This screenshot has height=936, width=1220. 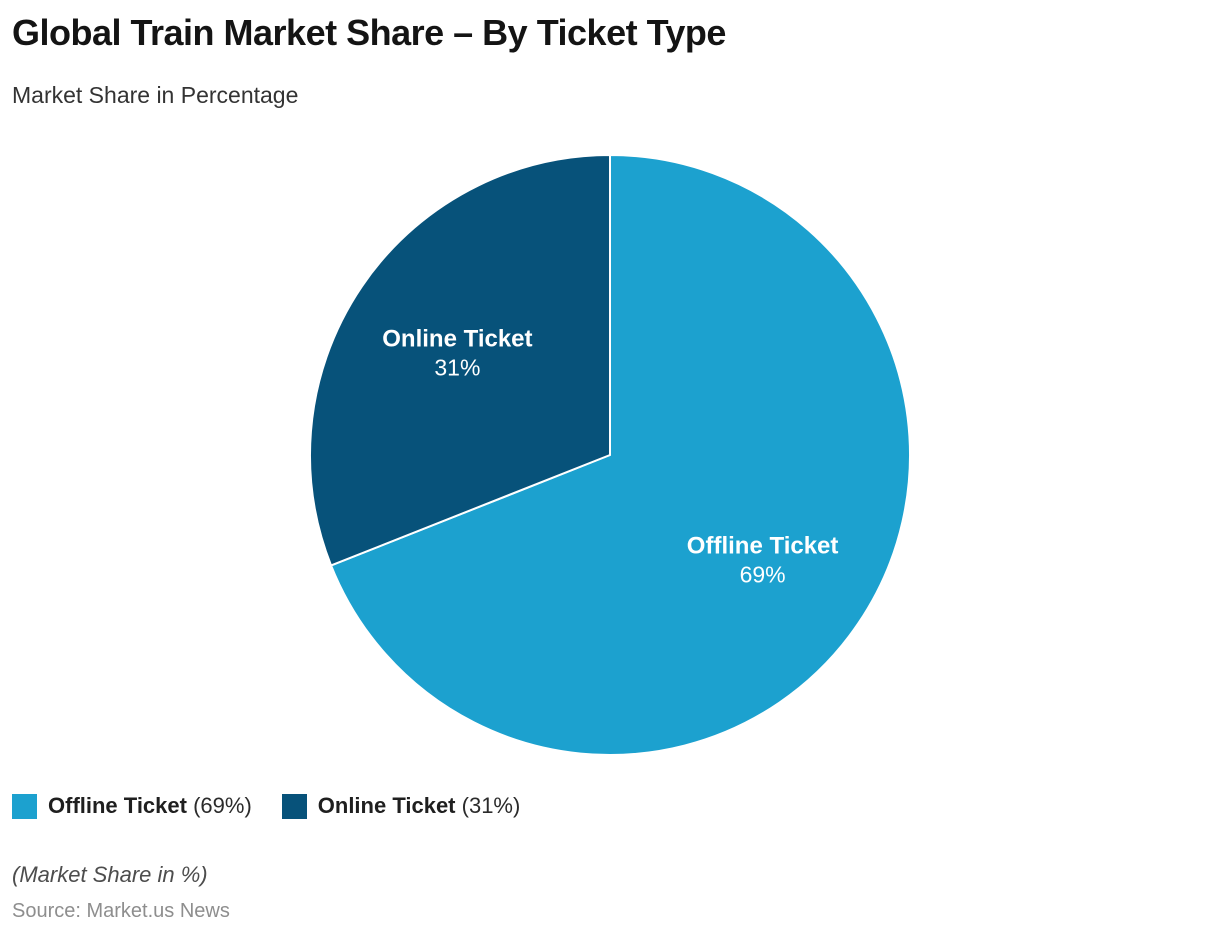 I want to click on legend-item-offline-ticket: Offline Ticket (69%), so click(x=132, y=806).